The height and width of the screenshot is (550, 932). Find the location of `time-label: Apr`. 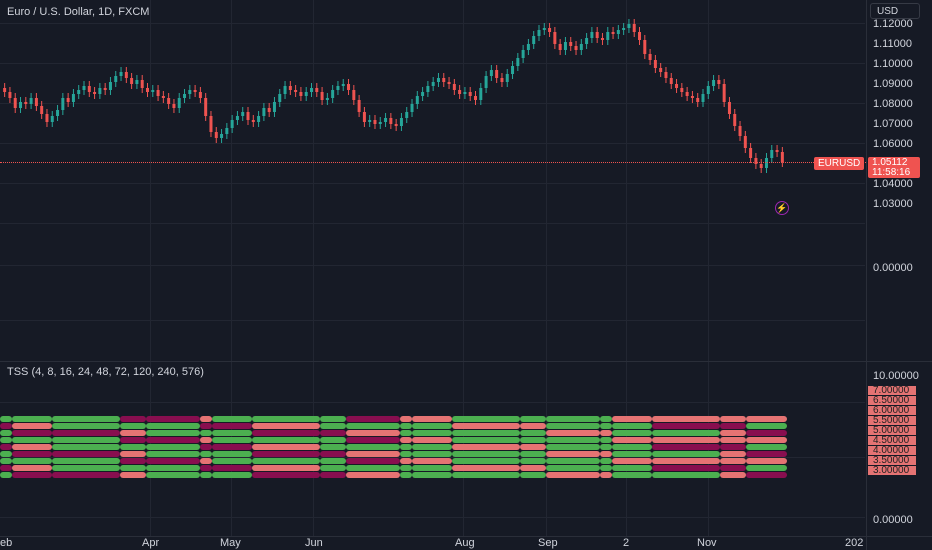

time-label: Apr is located at coordinates (151, 543).